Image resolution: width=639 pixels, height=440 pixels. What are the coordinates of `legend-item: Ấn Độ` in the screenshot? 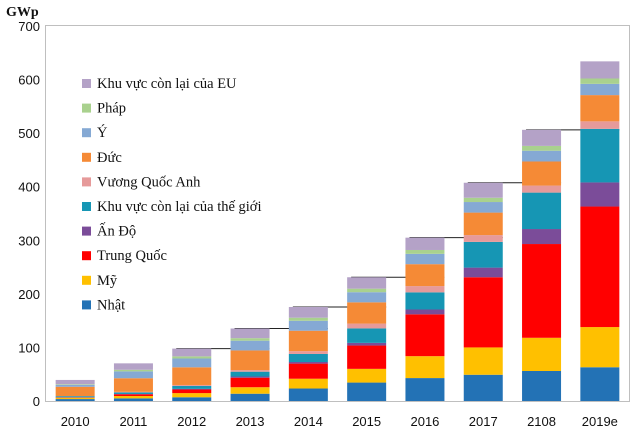 It's located at (109, 231).